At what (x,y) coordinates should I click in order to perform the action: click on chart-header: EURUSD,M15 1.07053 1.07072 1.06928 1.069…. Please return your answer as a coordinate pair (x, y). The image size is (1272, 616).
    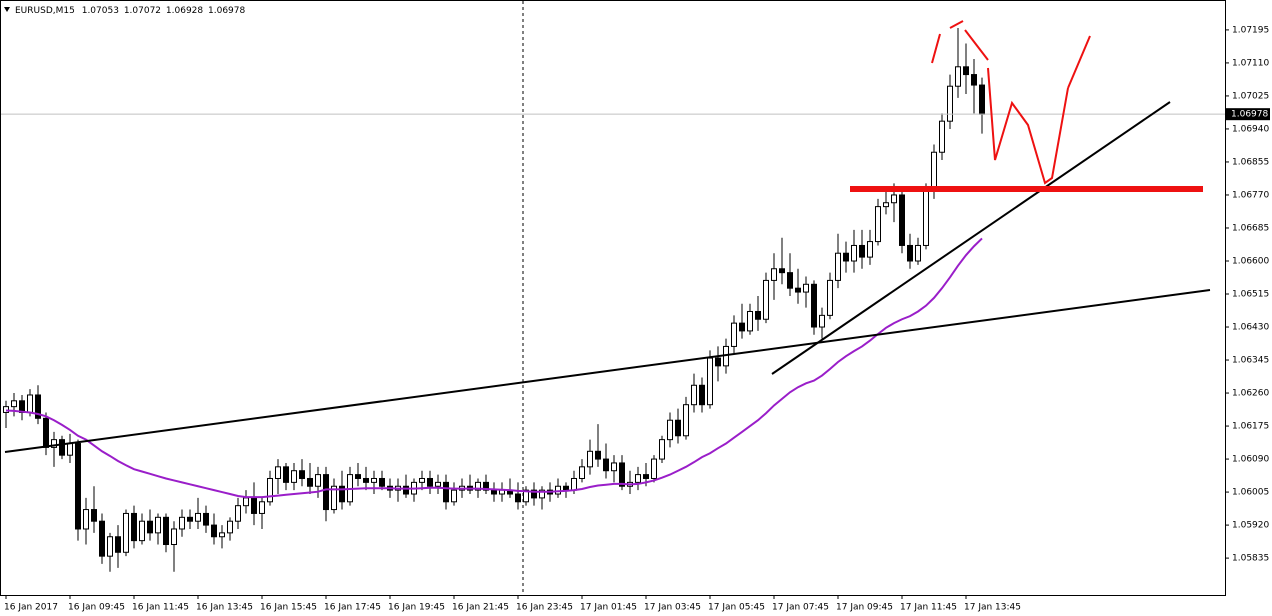
    Looking at the image, I should click on (130, 11).